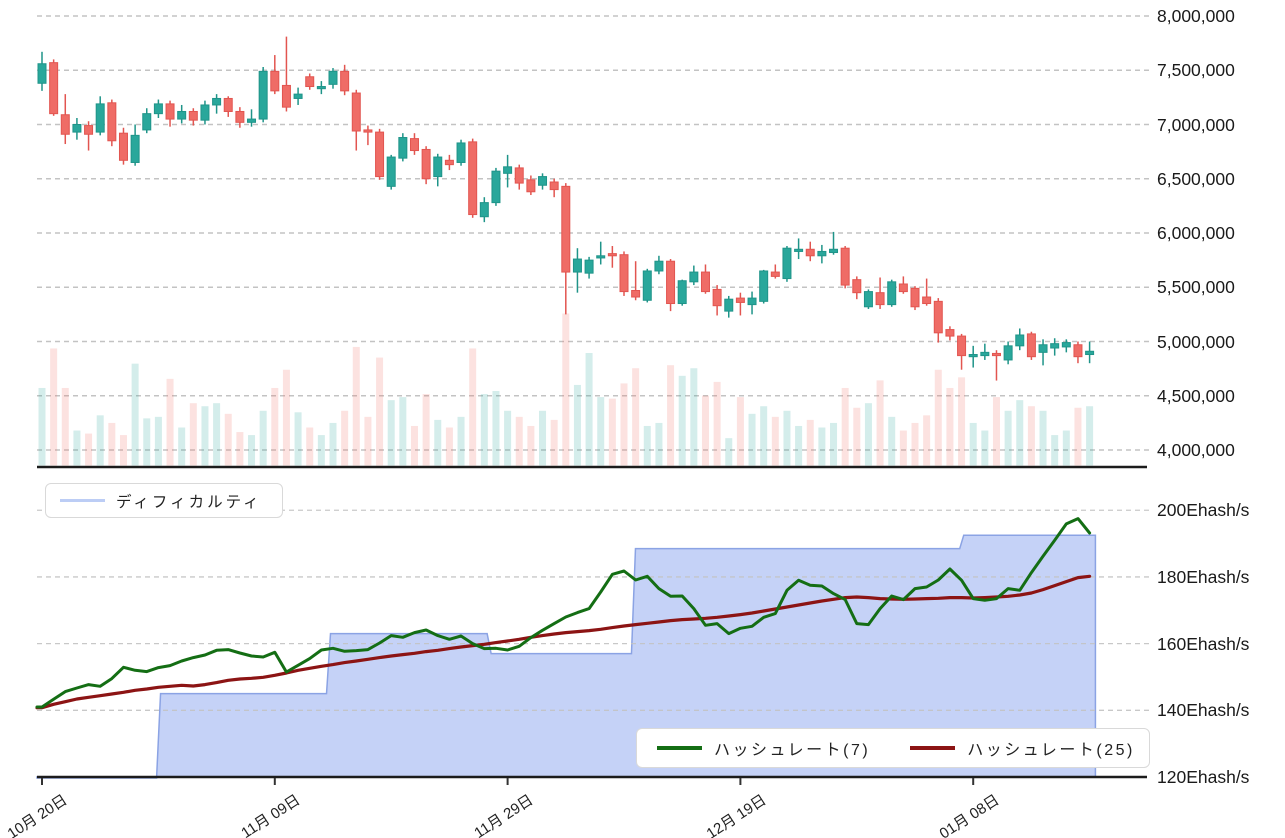 Image resolution: width=1285 pixels, height=838 pixels. What do you see at coordinates (1196, 287) in the screenshot?
I see `price-axis-label: 5,500,000` at bounding box center [1196, 287].